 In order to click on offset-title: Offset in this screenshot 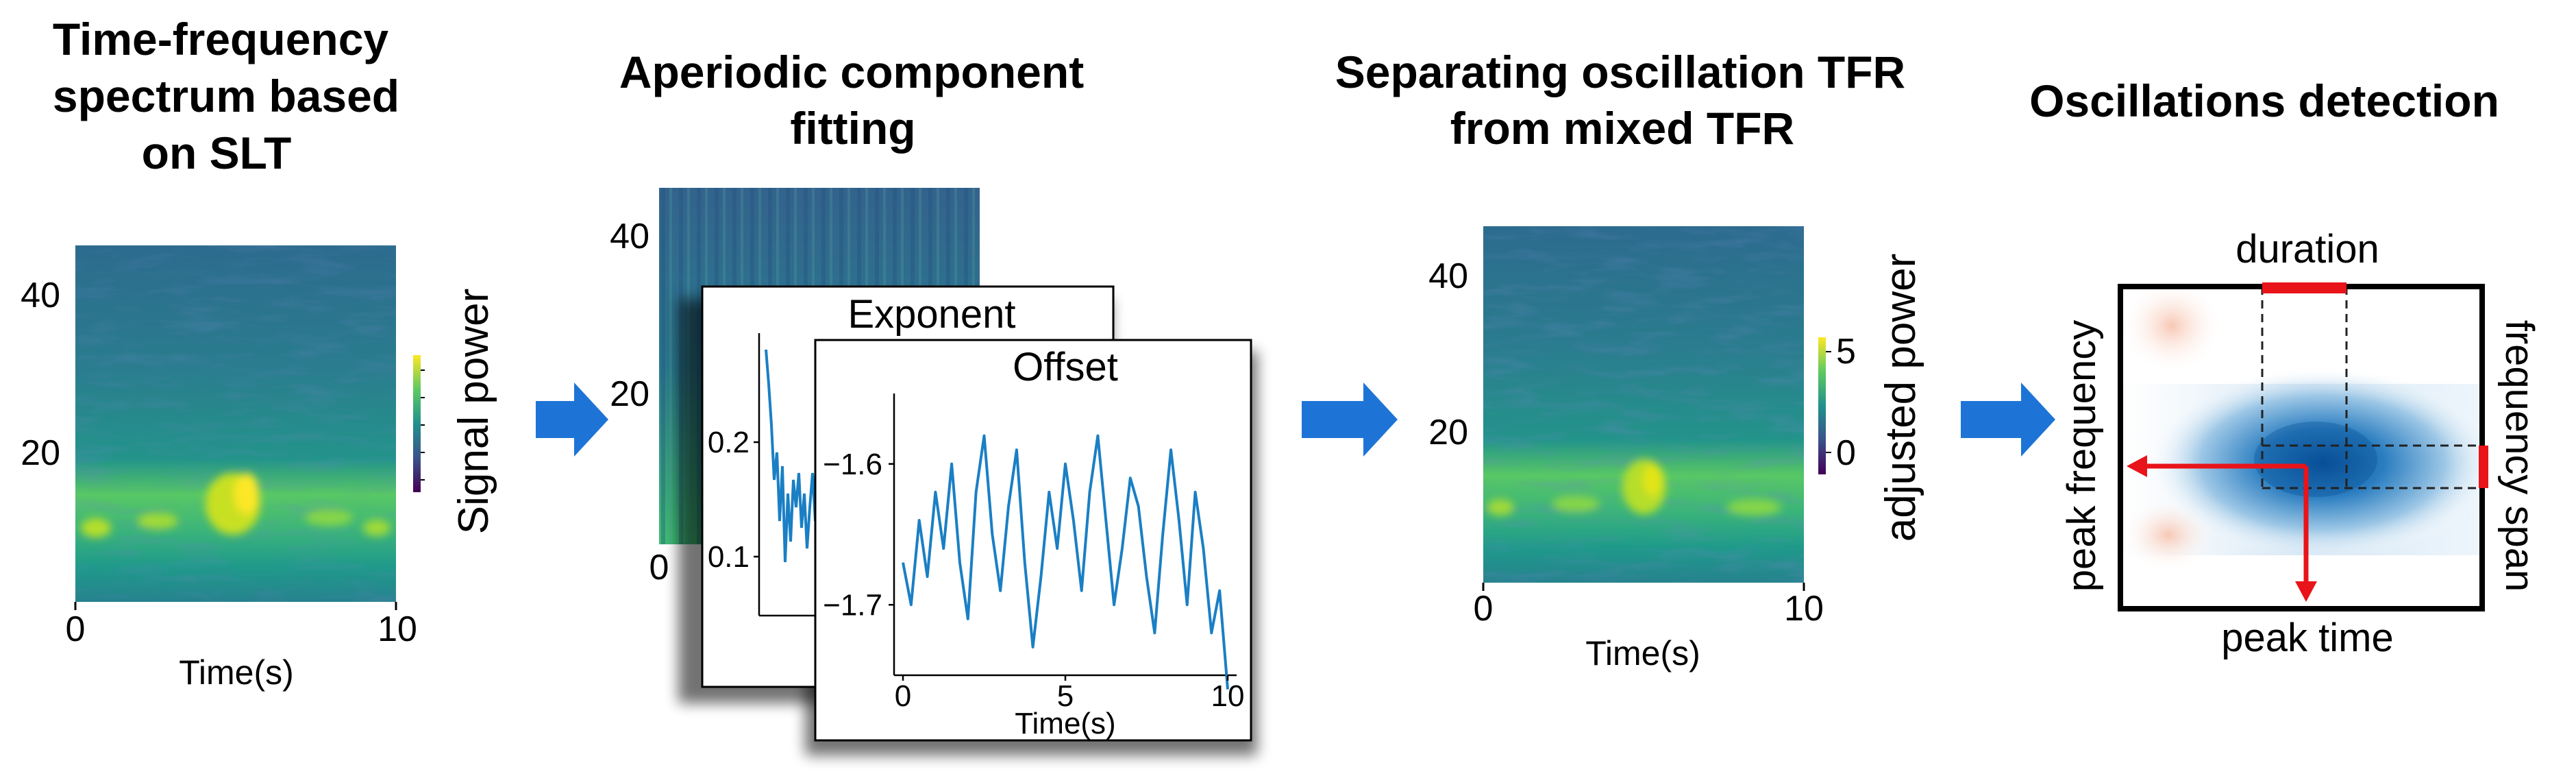, I will do `click(1065, 367)`.